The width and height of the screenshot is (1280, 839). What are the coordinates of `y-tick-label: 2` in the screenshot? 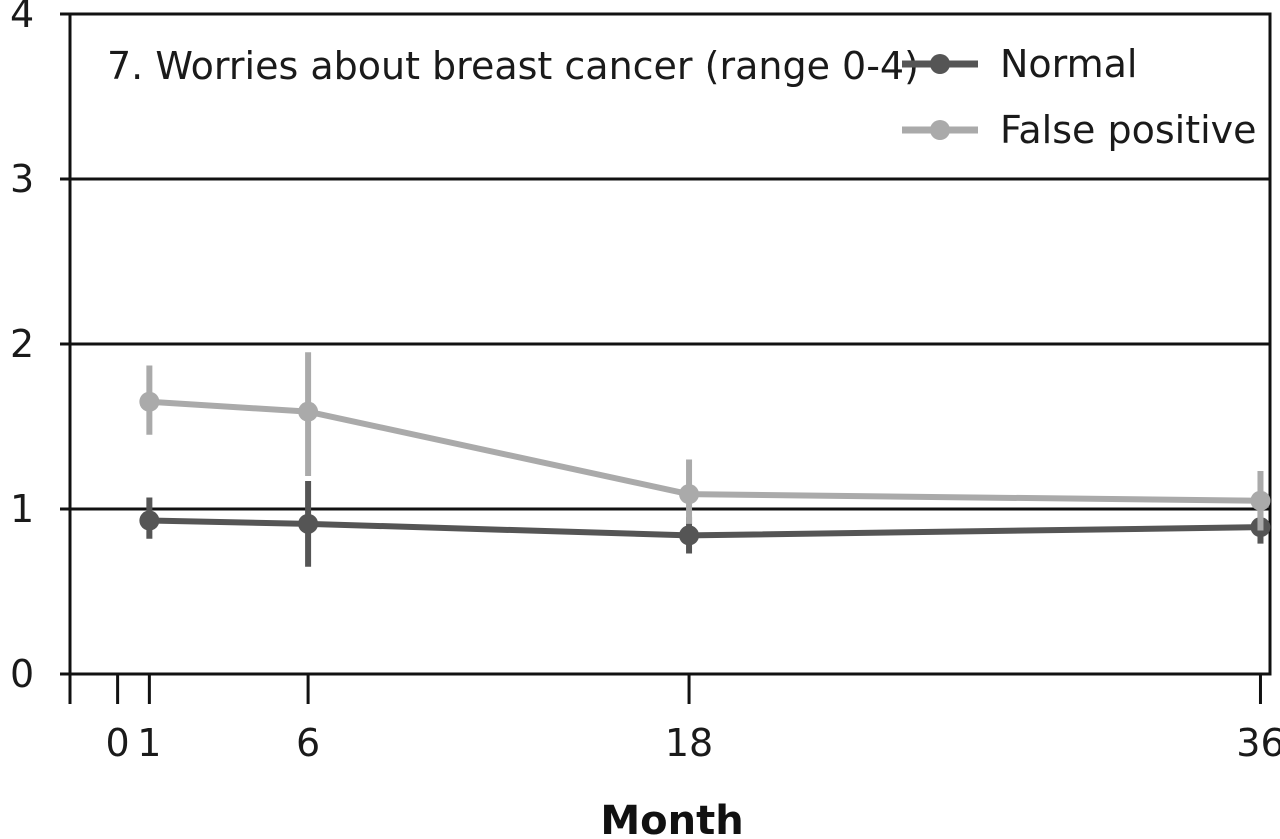 It's located at (22, 344).